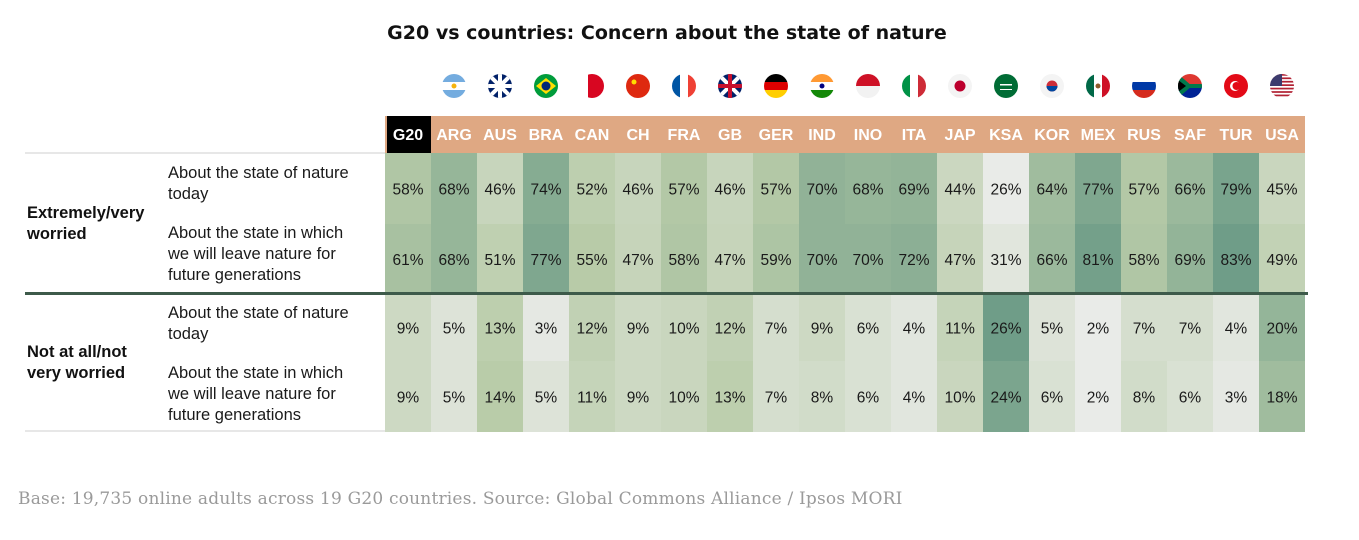  I want to click on cell-g20-row4, so click(408, 396).